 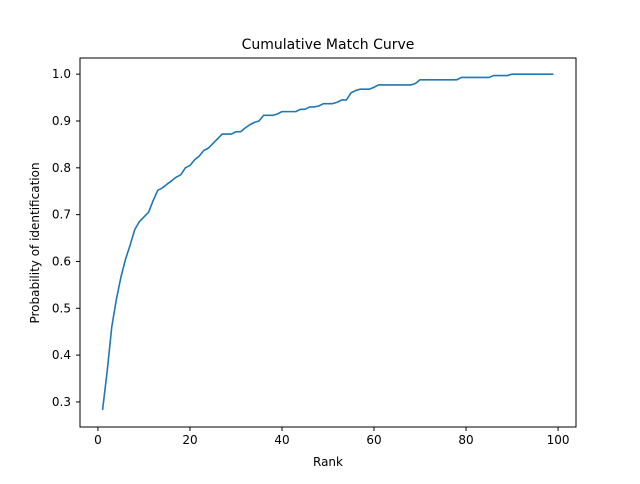 I want to click on x-tick-label: 100, so click(x=558, y=440).